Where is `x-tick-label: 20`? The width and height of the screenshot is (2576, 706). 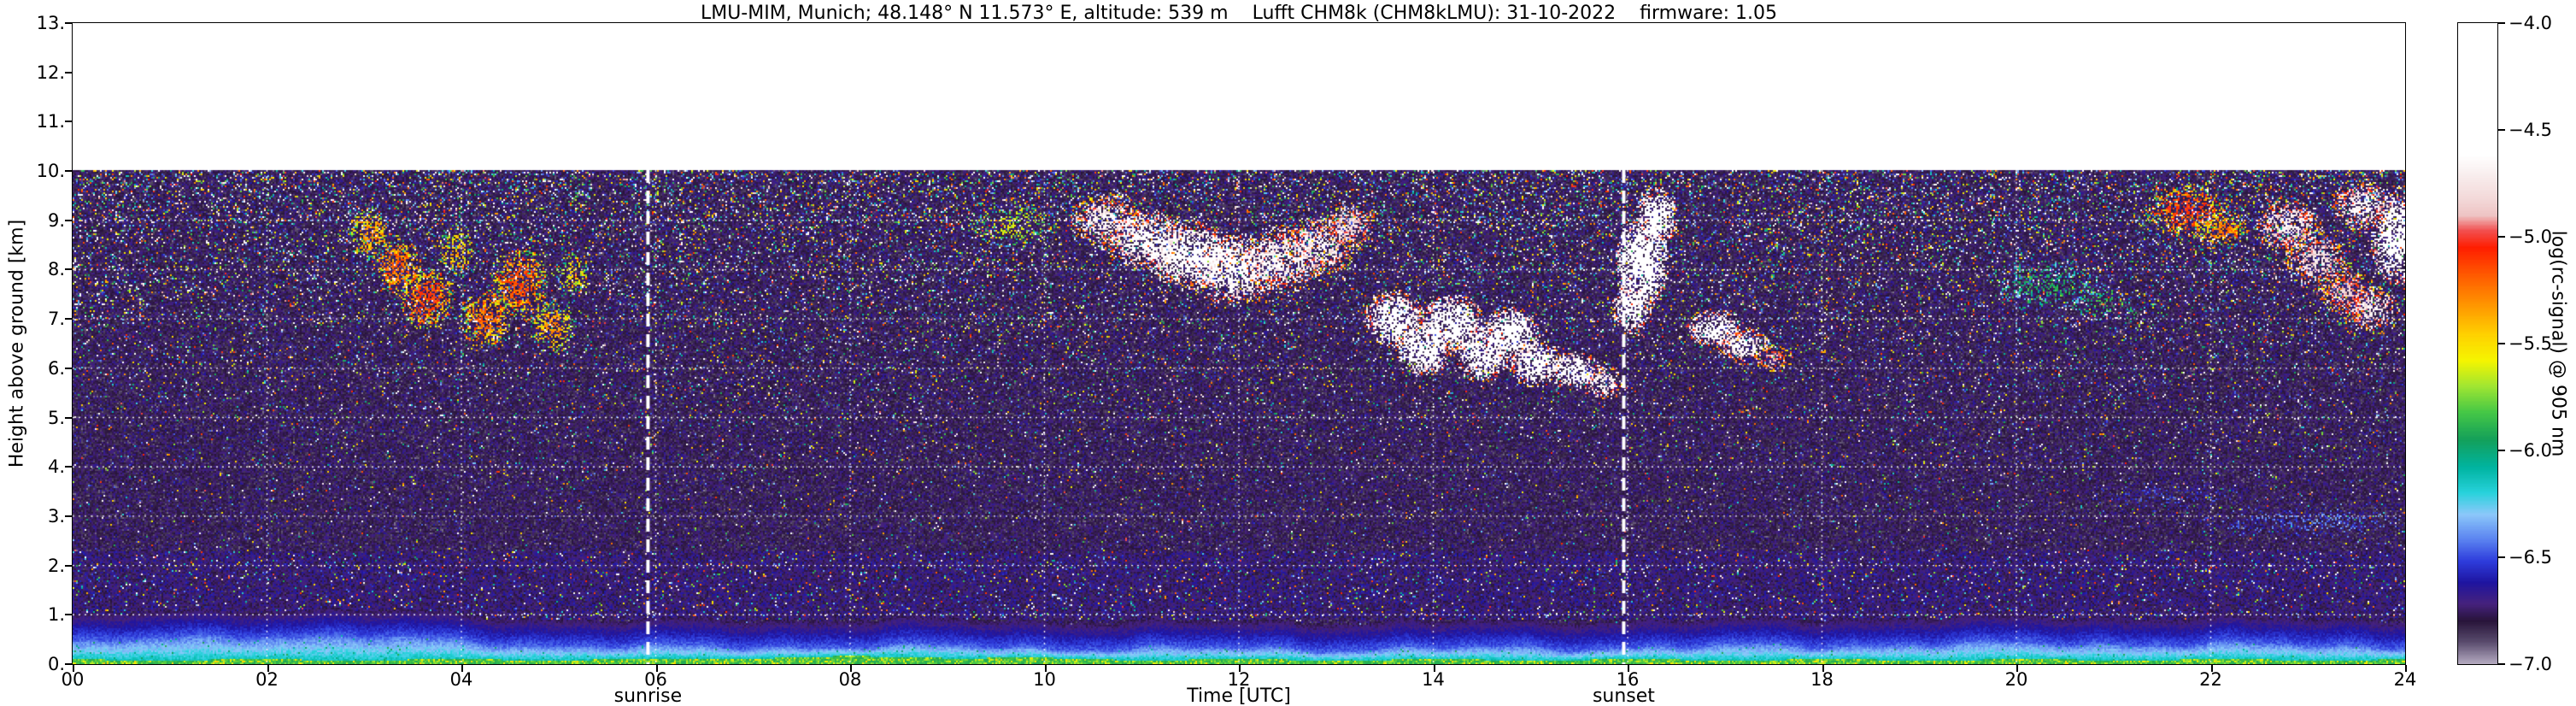
x-tick-label: 20 is located at coordinates (2016, 679).